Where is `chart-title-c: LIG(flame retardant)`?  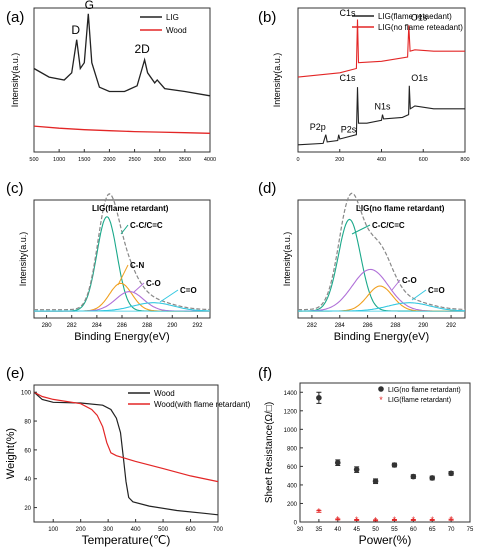
chart-title-c: LIG(flame retardant) is located at coordinates (130, 208).